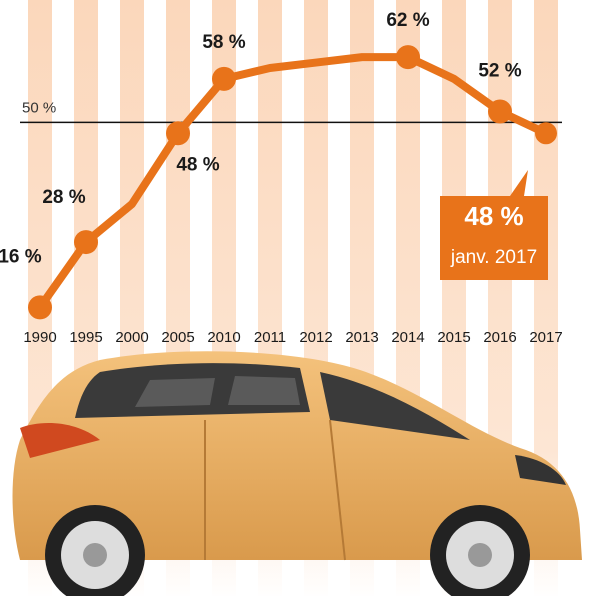 The image size is (594, 606). What do you see at coordinates (453, 337) in the screenshot?
I see `x-tick-label: 2015` at bounding box center [453, 337].